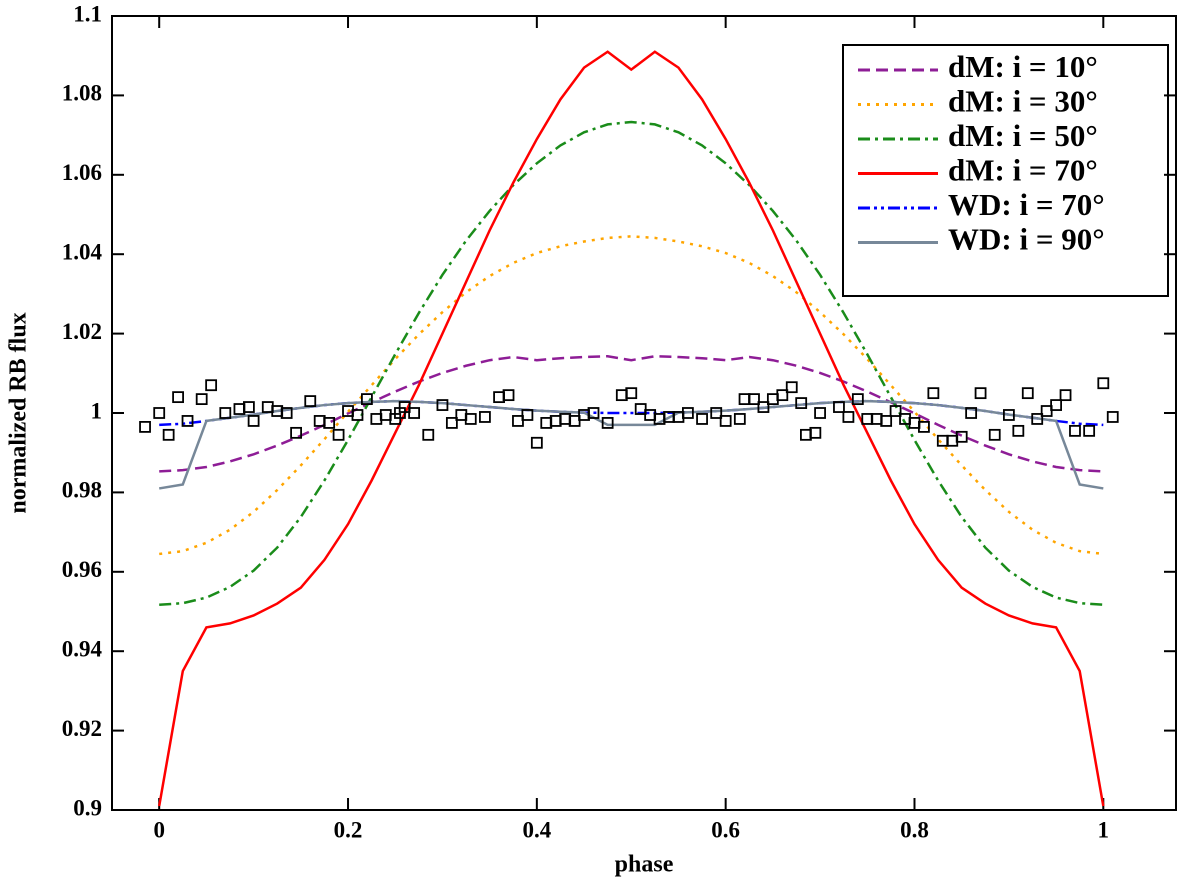 The height and width of the screenshot is (886, 1200). Describe the element at coordinates (82, 93) in the screenshot. I see `y-tick-label: 1.08` at that location.